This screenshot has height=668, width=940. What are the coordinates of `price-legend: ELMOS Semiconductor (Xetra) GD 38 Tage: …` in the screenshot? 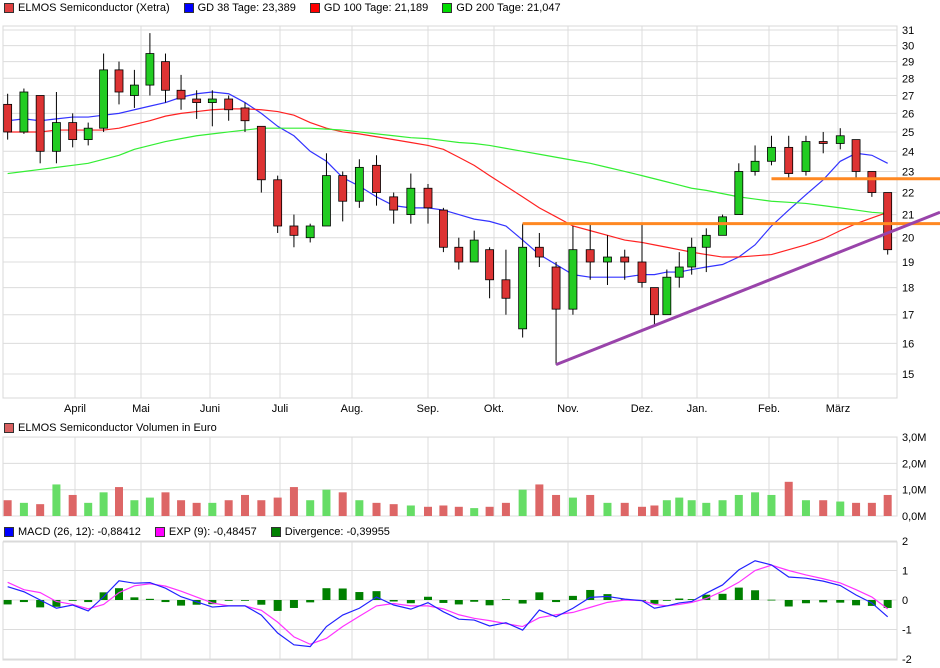 It's located at (282, 8).